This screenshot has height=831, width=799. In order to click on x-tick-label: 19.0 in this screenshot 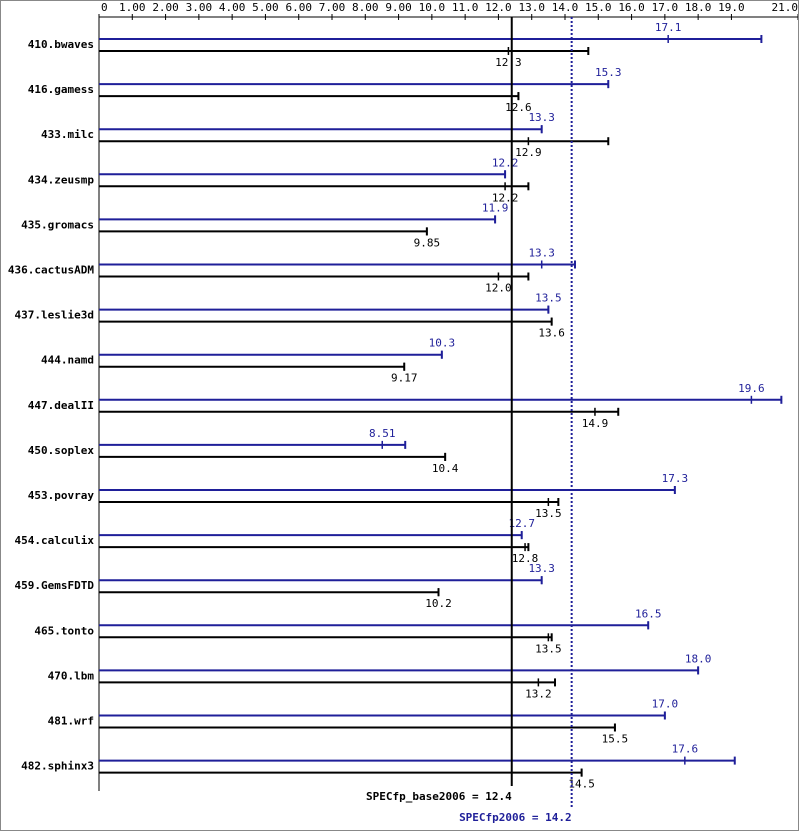, I will do `click(731, 7)`.